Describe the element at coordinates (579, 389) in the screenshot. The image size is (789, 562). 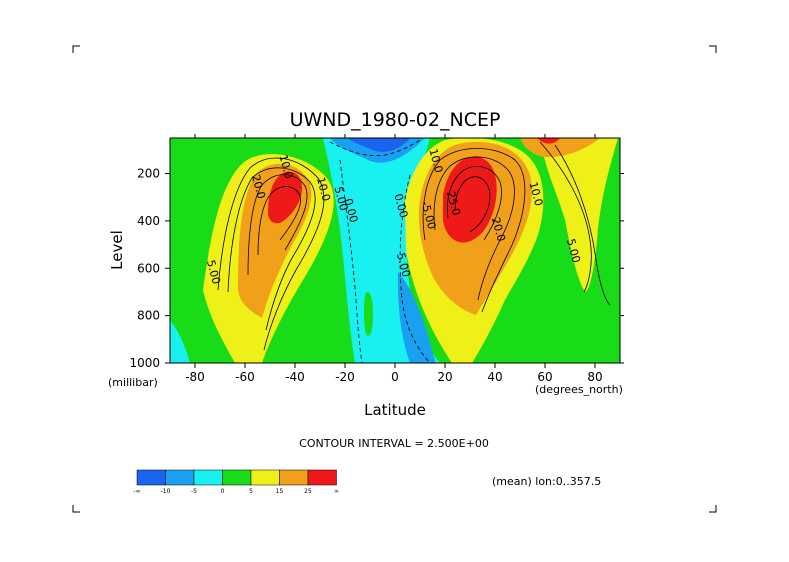
I see `x-units-label: (degrees_north)` at that location.